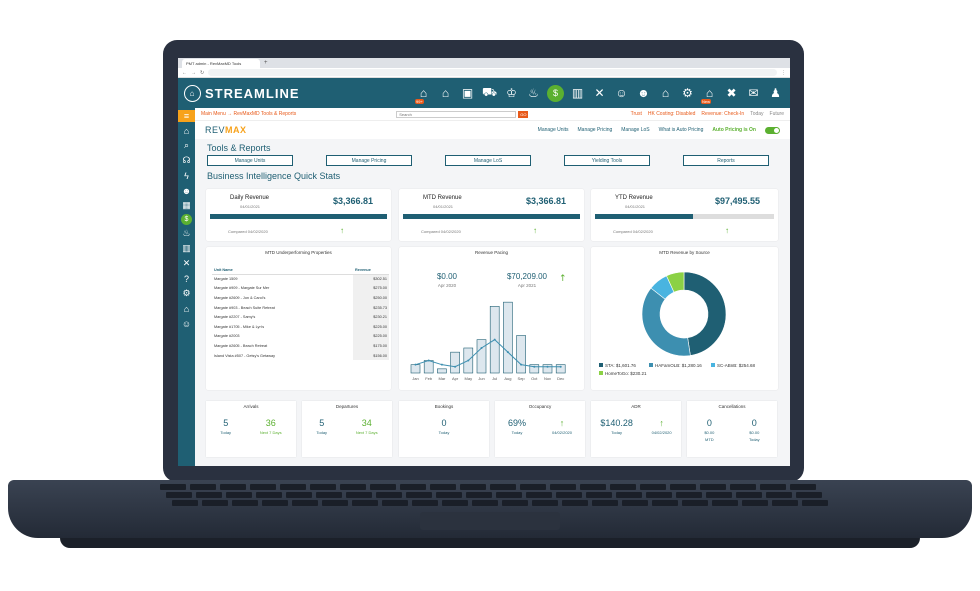 This screenshot has height=591, width=980. I want to click on home-notifications-icon: ⌂ 99+, so click(421, 95).